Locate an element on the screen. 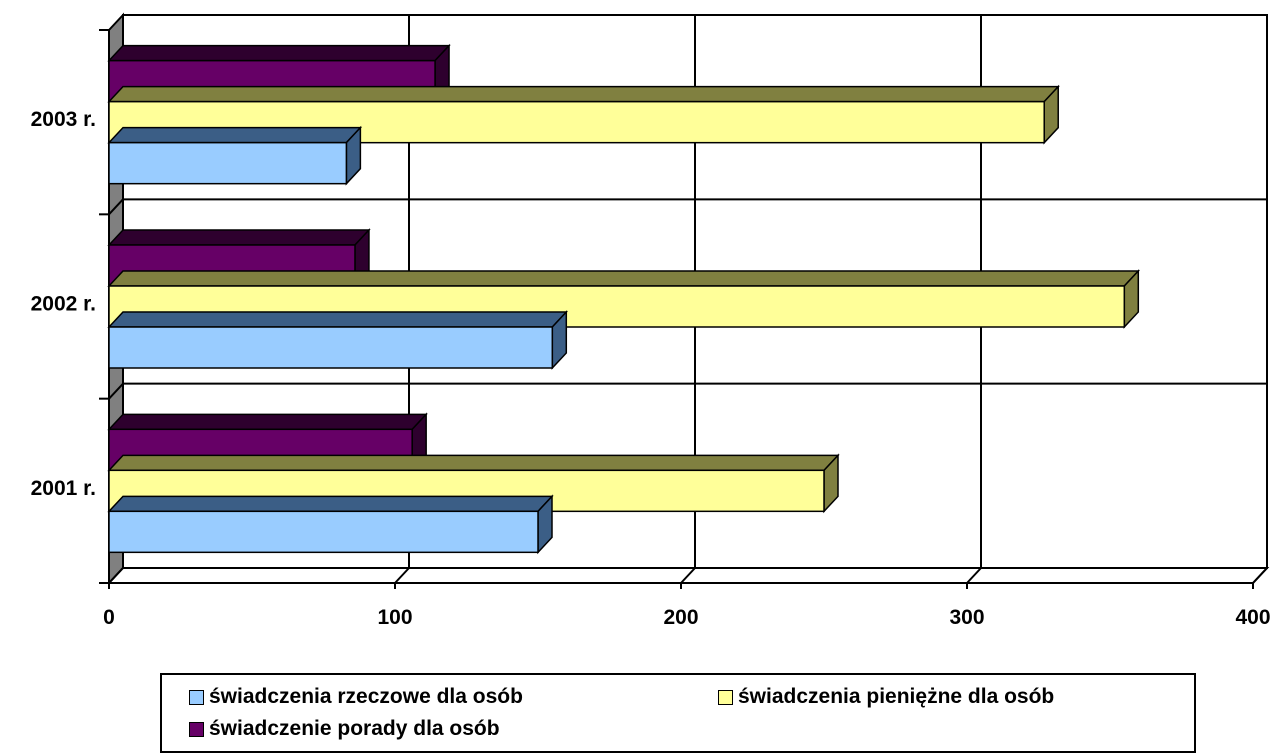 This screenshot has width=1279, height=756. legend-swatch-pieniezne is located at coordinates (725, 697).